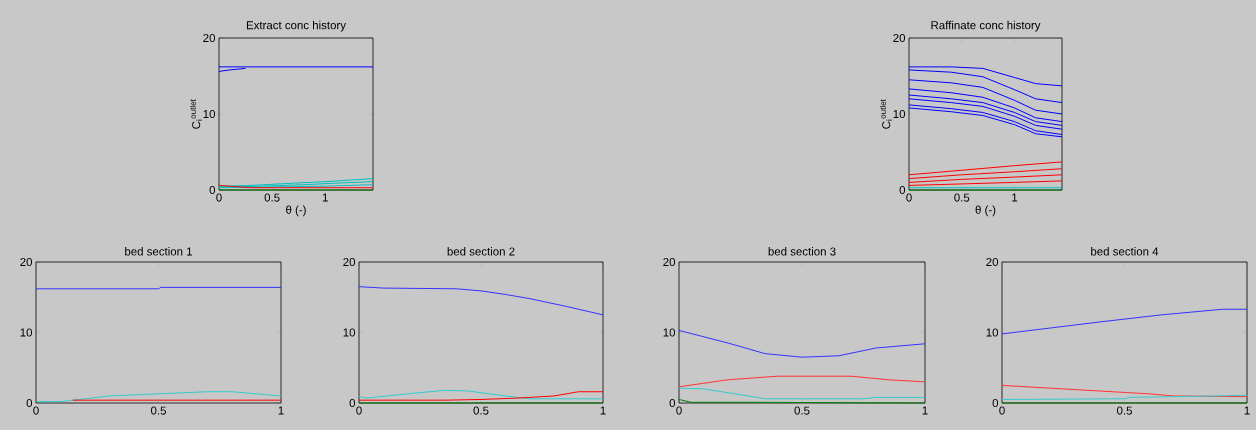 Image resolution: width=1256 pixels, height=430 pixels. What do you see at coordinates (481, 251) in the screenshot?
I see `chart-title: bed section 2` at bounding box center [481, 251].